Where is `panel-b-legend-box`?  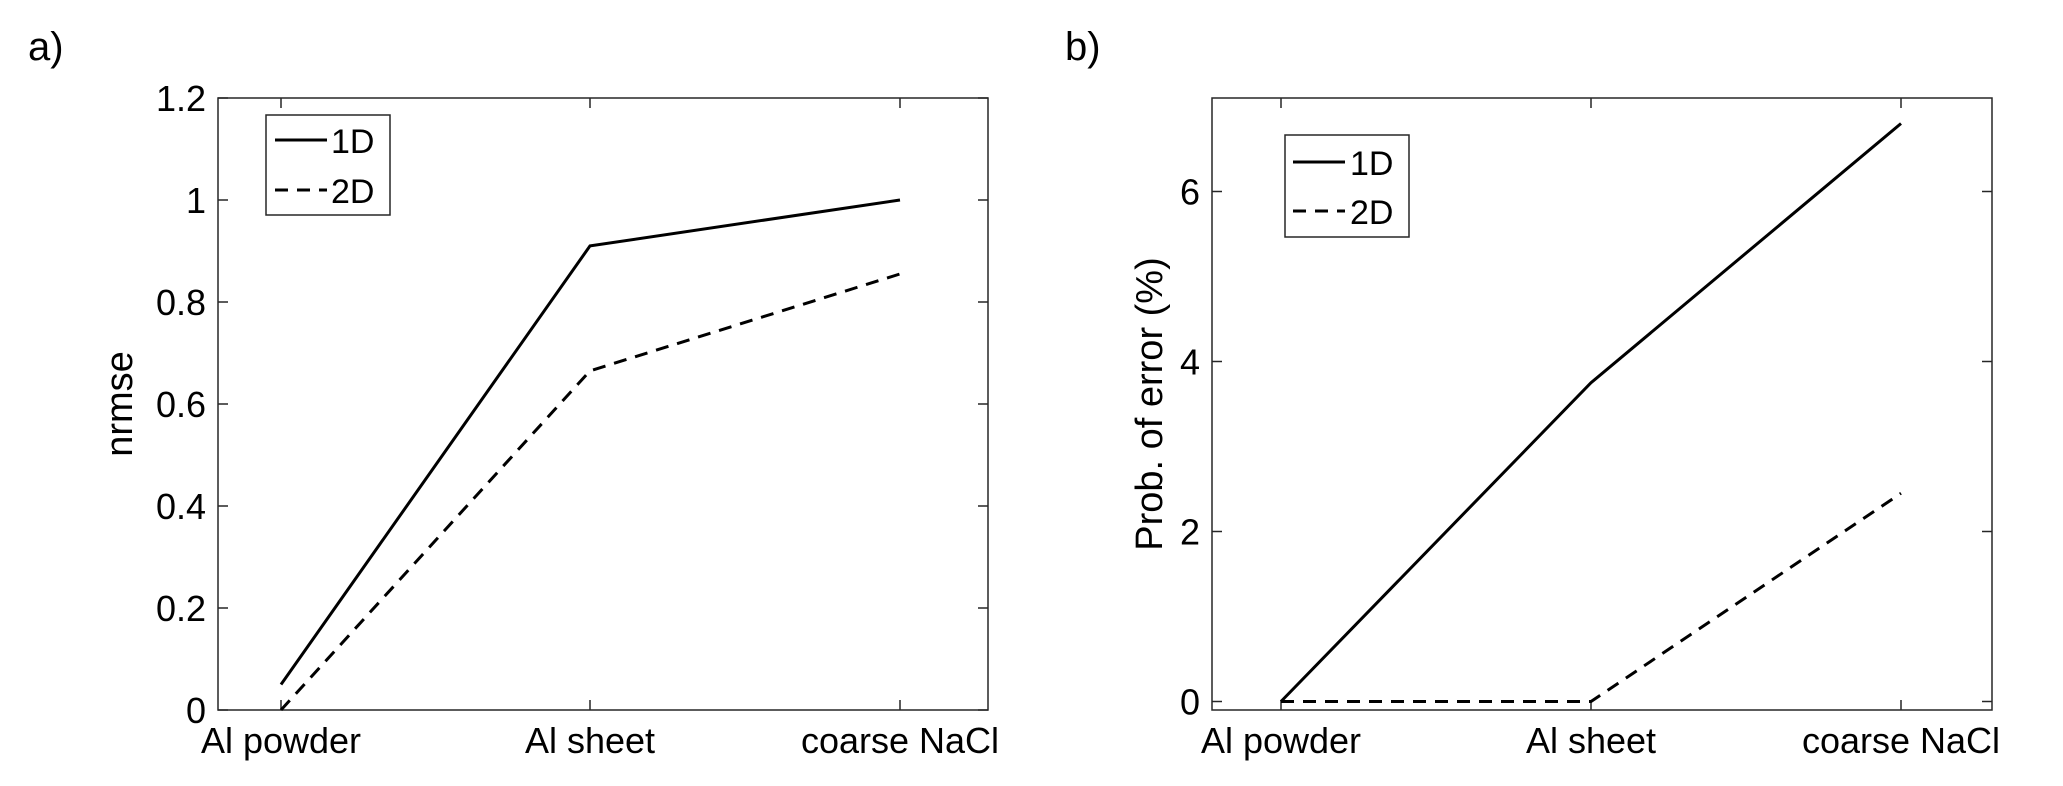
panel-b-legend-box is located at coordinates (1347, 186).